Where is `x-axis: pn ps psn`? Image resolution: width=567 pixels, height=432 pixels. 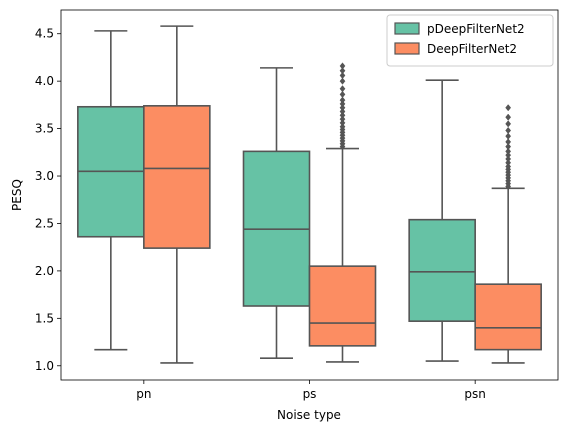
x-axis: pn ps psn is located at coordinates (311, 390).